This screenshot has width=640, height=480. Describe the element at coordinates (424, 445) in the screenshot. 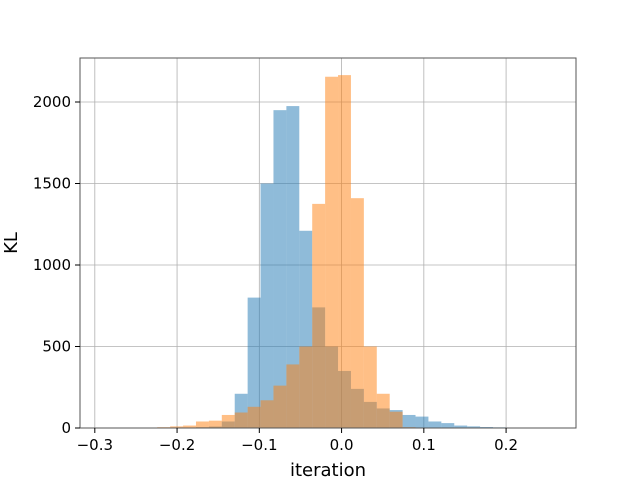

I see `x-tick-label: 0.1` at that location.